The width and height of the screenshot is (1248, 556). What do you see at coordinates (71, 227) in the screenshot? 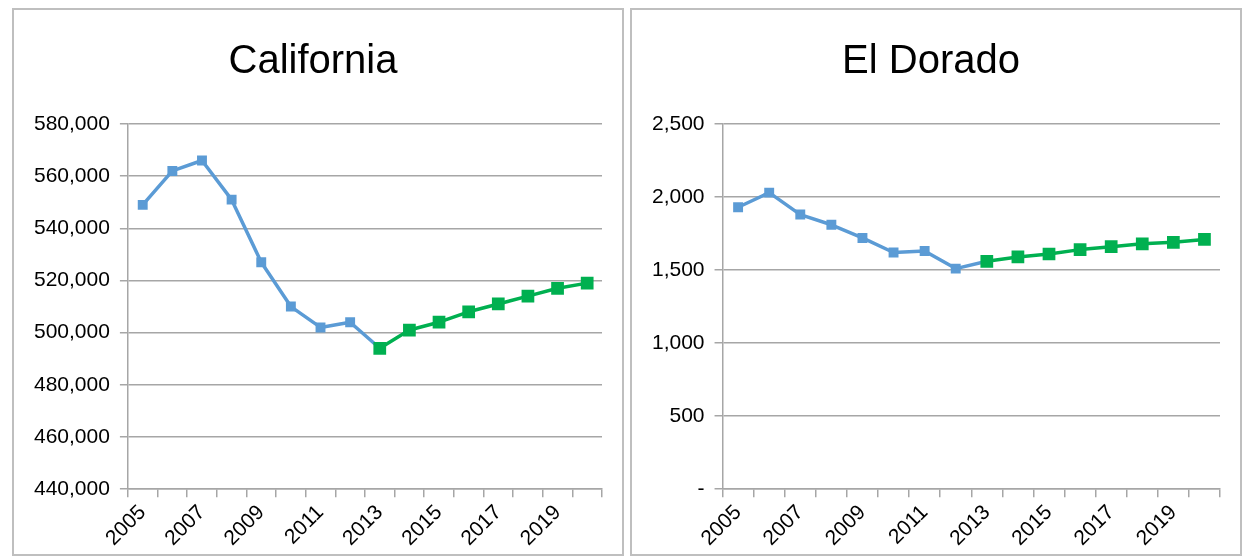
I see `y-tick-label: 540,000` at bounding box center [71, 227].